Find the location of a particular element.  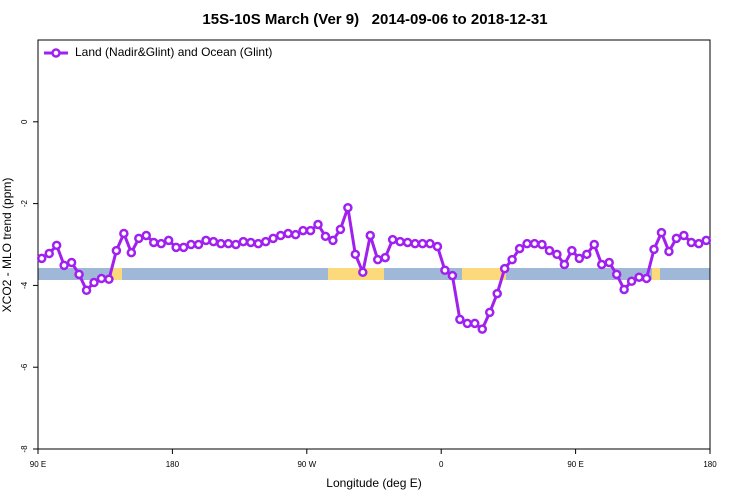

x-axis-label: Longitude (deg E) is located at coordinates (373, 483).